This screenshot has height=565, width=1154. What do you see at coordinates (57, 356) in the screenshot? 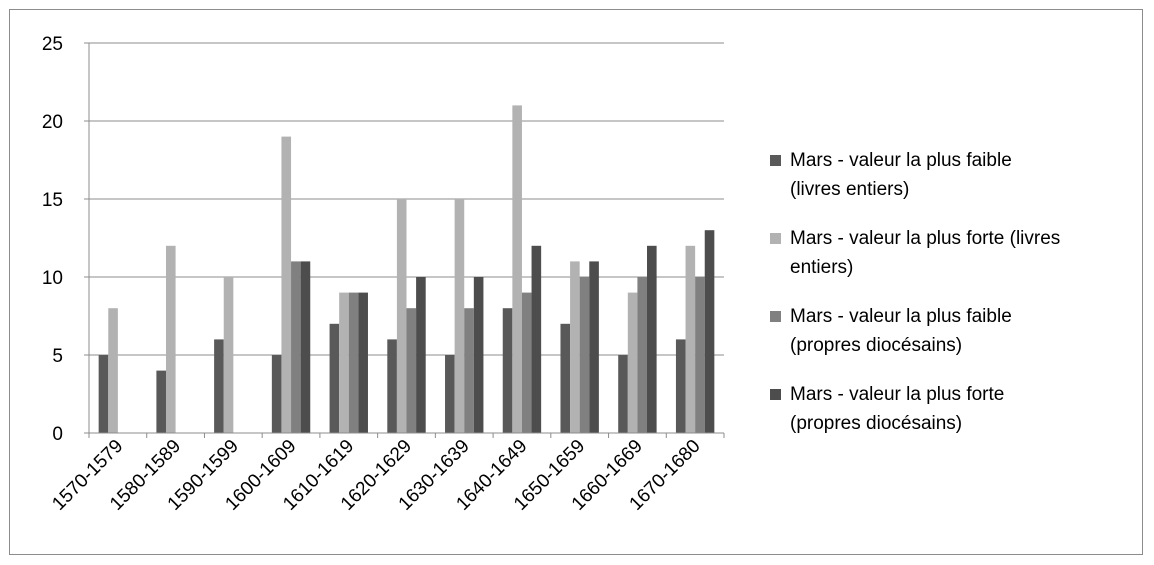
I see `y-tick-label: 5` at bounding box center [57, 356].